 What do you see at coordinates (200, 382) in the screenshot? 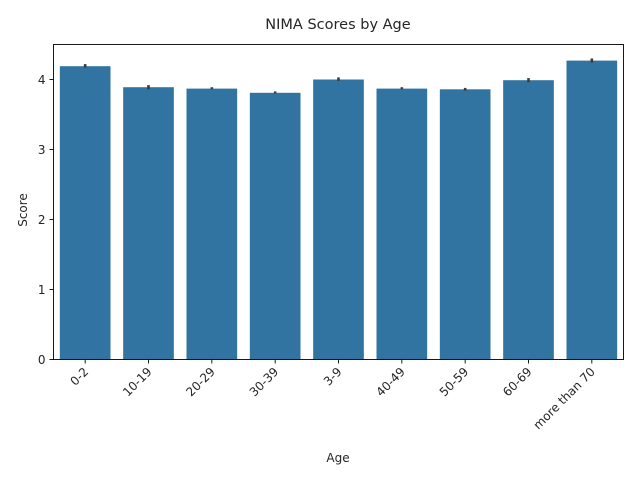
I see `x-tick-label-2: 20-29` at bounding box center [200, 382].